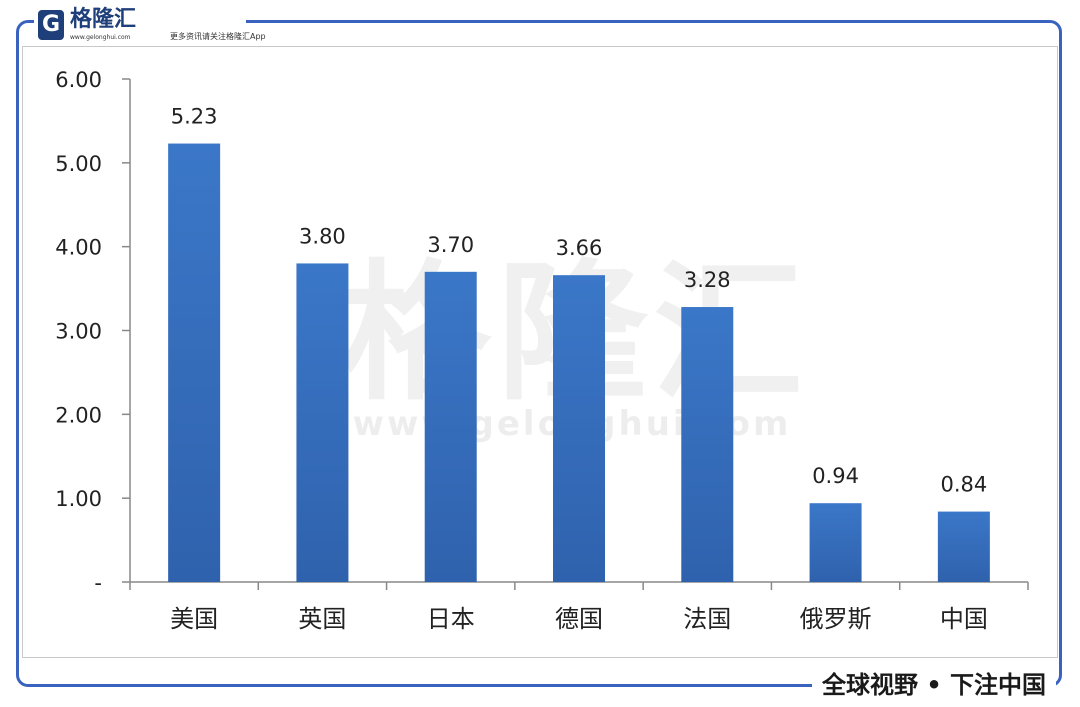  I want to click on category-label-1: 英国, so click(322, 619).